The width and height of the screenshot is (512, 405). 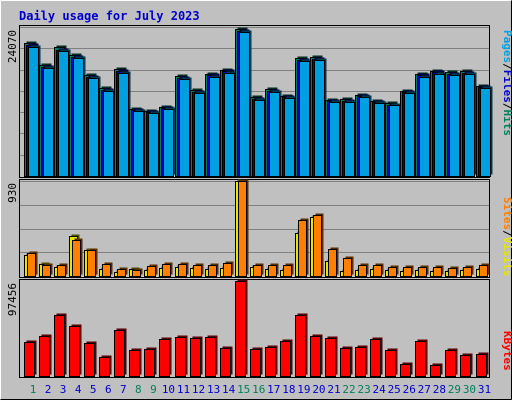 I want to click on day-label-4: 4, so click(x=78, y=389).